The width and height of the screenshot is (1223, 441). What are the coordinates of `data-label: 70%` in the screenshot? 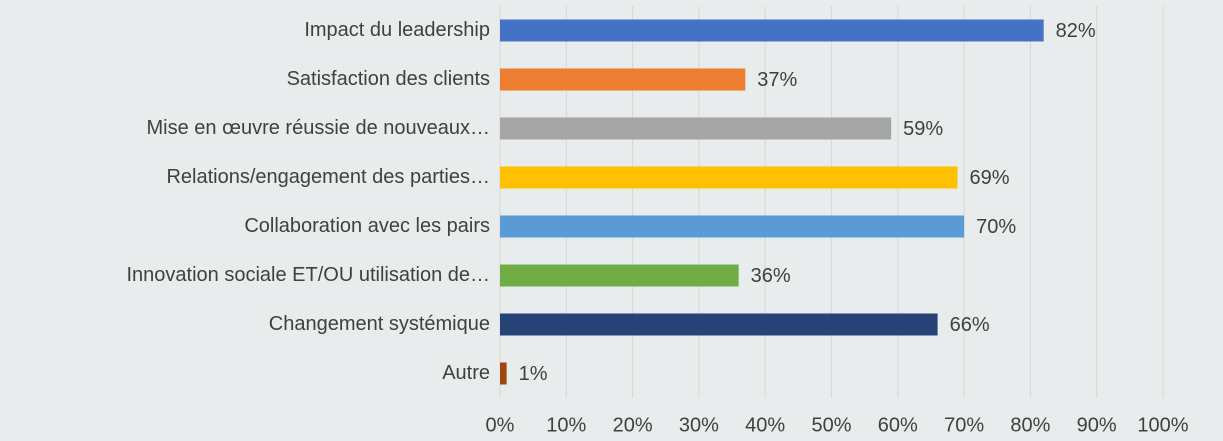 It's located at (996, 227).